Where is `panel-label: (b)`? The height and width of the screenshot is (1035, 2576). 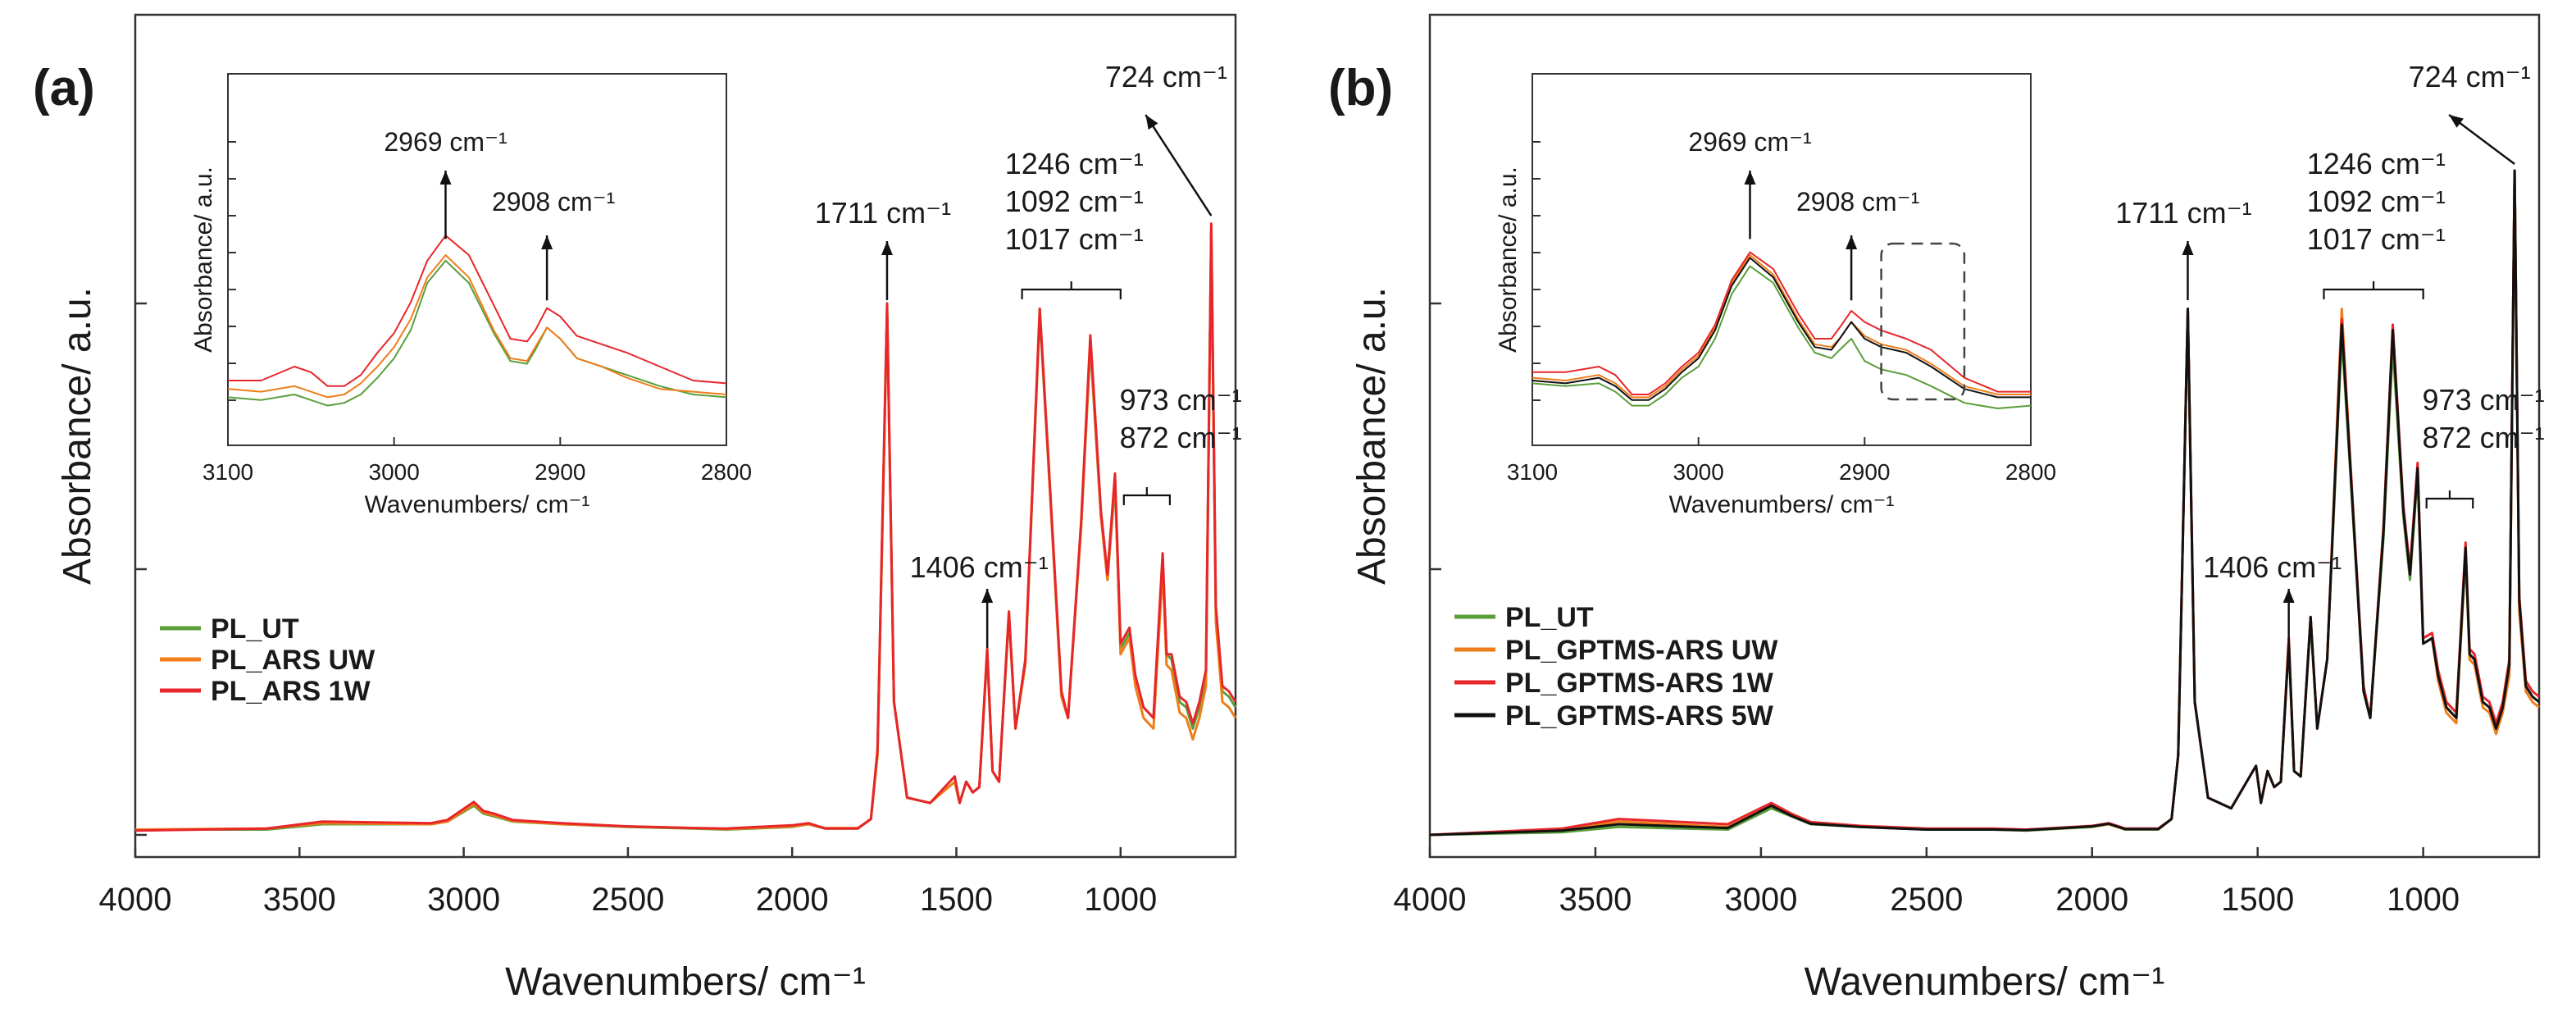
panel-label: (b) is located at coordinates (1360, 88).